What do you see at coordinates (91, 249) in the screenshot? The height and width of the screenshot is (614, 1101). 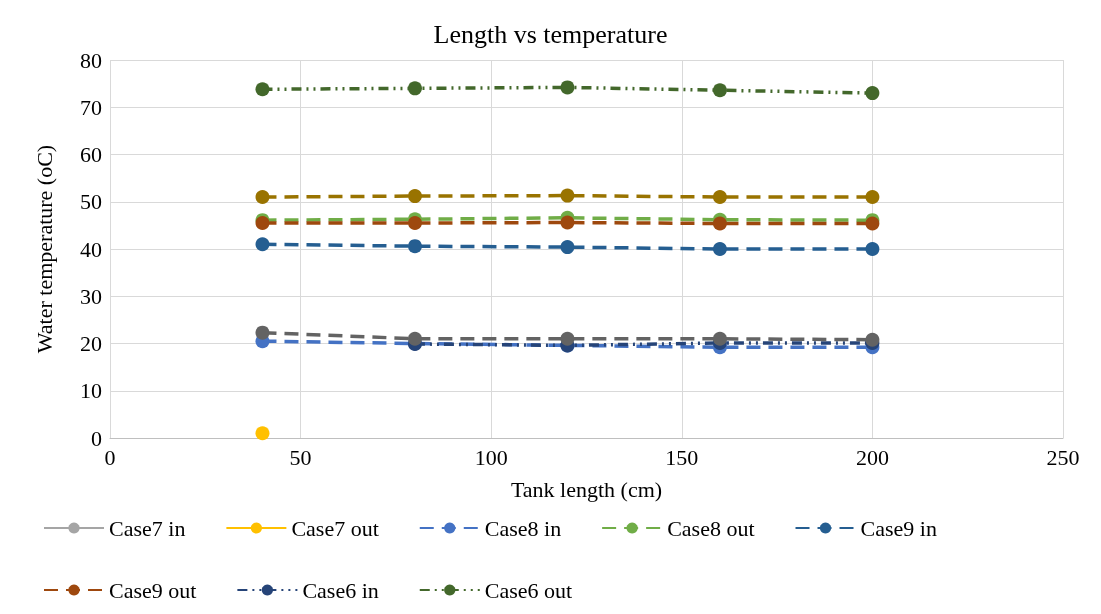 I see `y-tick-label: 40` at bounding box center [91, 249].